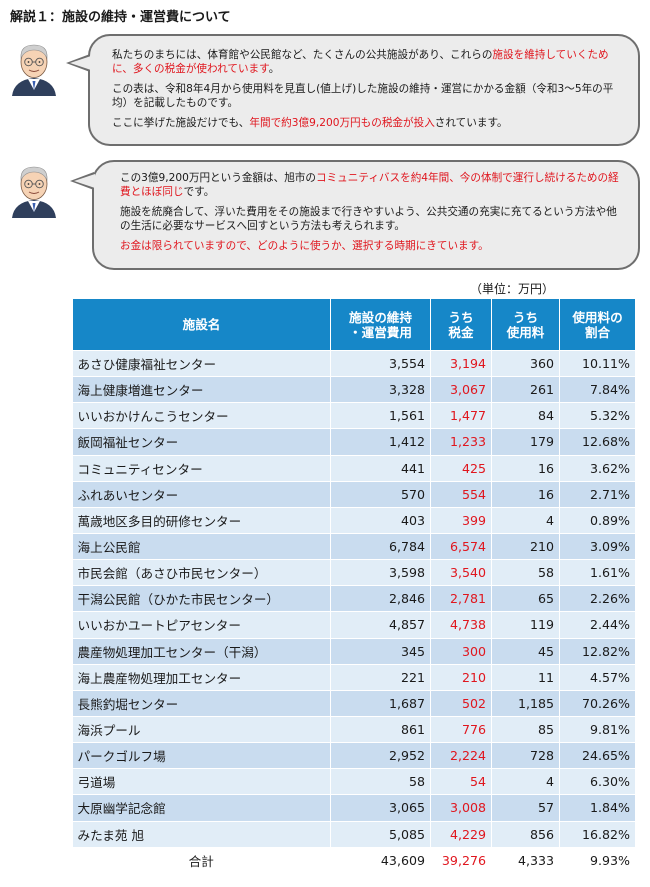 The width and height of the screenshot is (650, 887). I want to click on cell-fee: 210, so click(525, 547).